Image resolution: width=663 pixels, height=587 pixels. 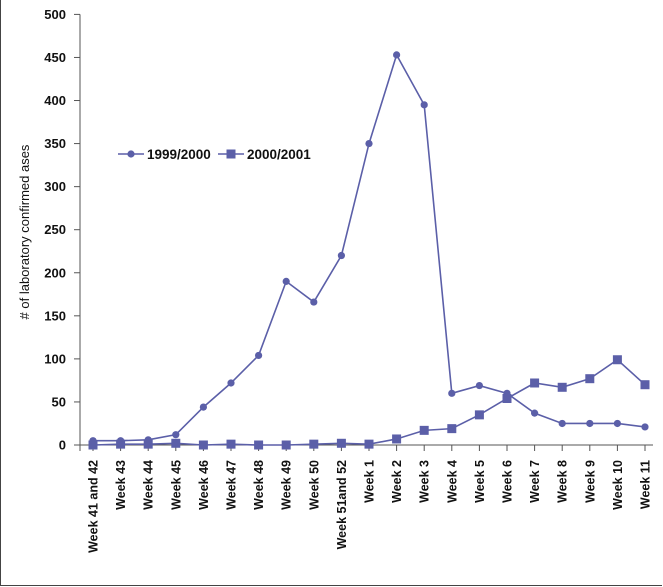 I want to click on y-tick-label: 400, so click(x=55, y=100).